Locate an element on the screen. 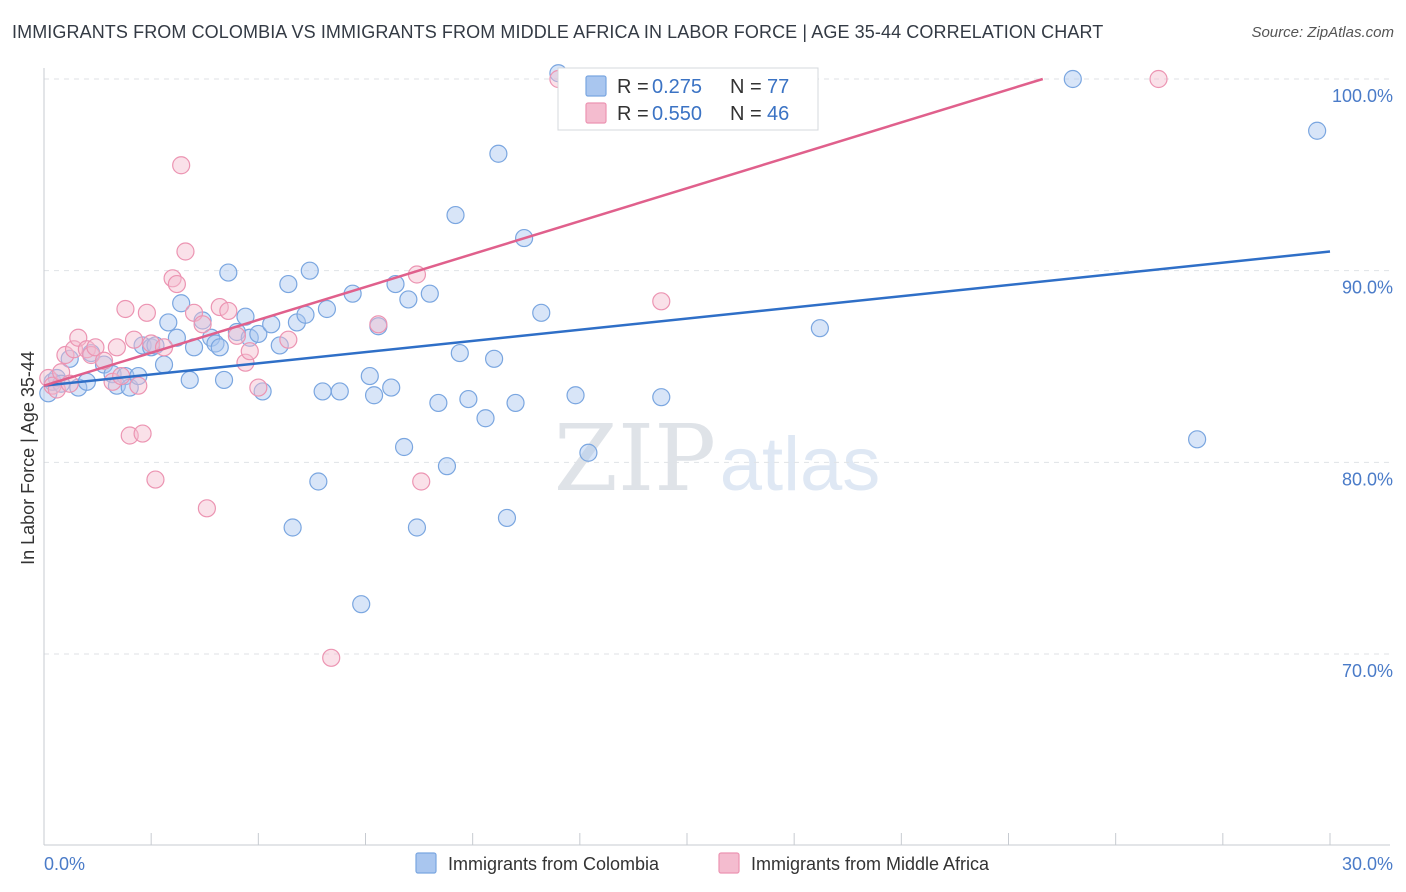 This screenshot has width=1406, height=892. stats-n-value-middle-africa: 46 is located at coordinates (778, 114).